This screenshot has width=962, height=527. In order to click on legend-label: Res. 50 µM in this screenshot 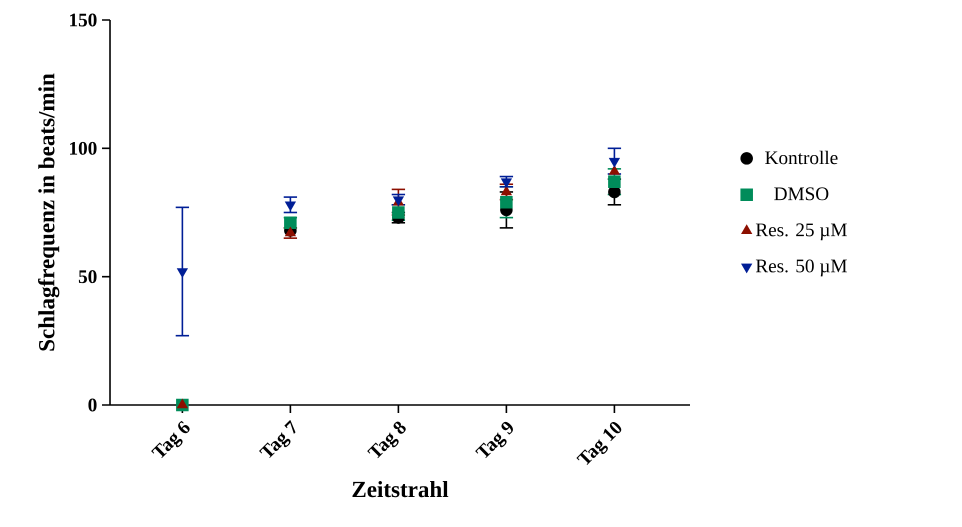, I will do `click(801, 267)`.